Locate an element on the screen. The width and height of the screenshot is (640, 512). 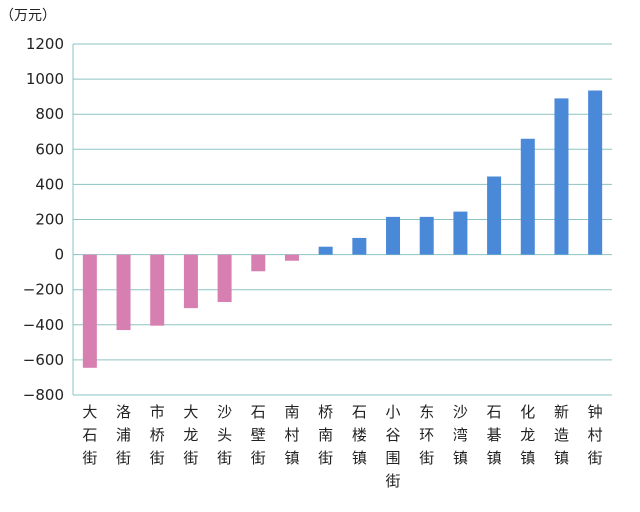
bar-洛浦街 is located at coordinates (123, 292).